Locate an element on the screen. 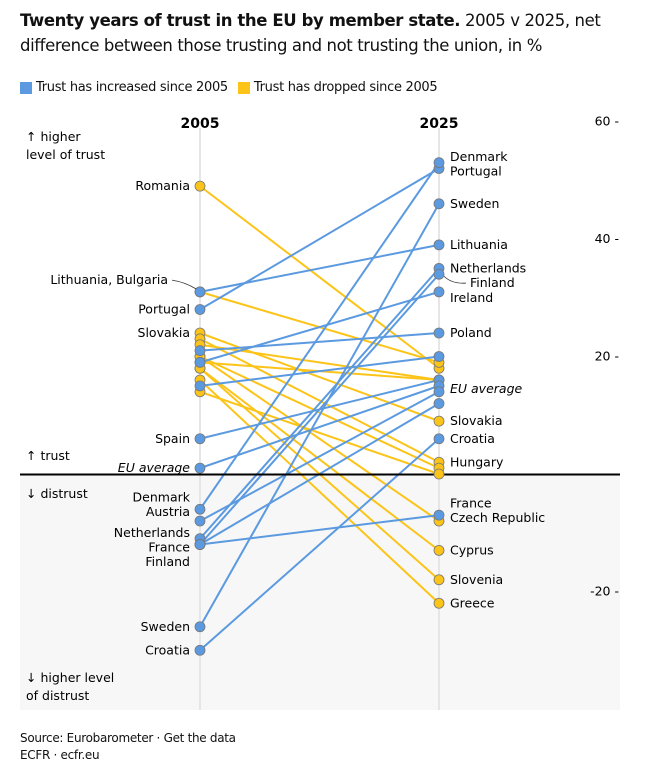 The height and width of the screenshot is (774, 654). label-2005: Denmark is located at coordinates (162, 497).